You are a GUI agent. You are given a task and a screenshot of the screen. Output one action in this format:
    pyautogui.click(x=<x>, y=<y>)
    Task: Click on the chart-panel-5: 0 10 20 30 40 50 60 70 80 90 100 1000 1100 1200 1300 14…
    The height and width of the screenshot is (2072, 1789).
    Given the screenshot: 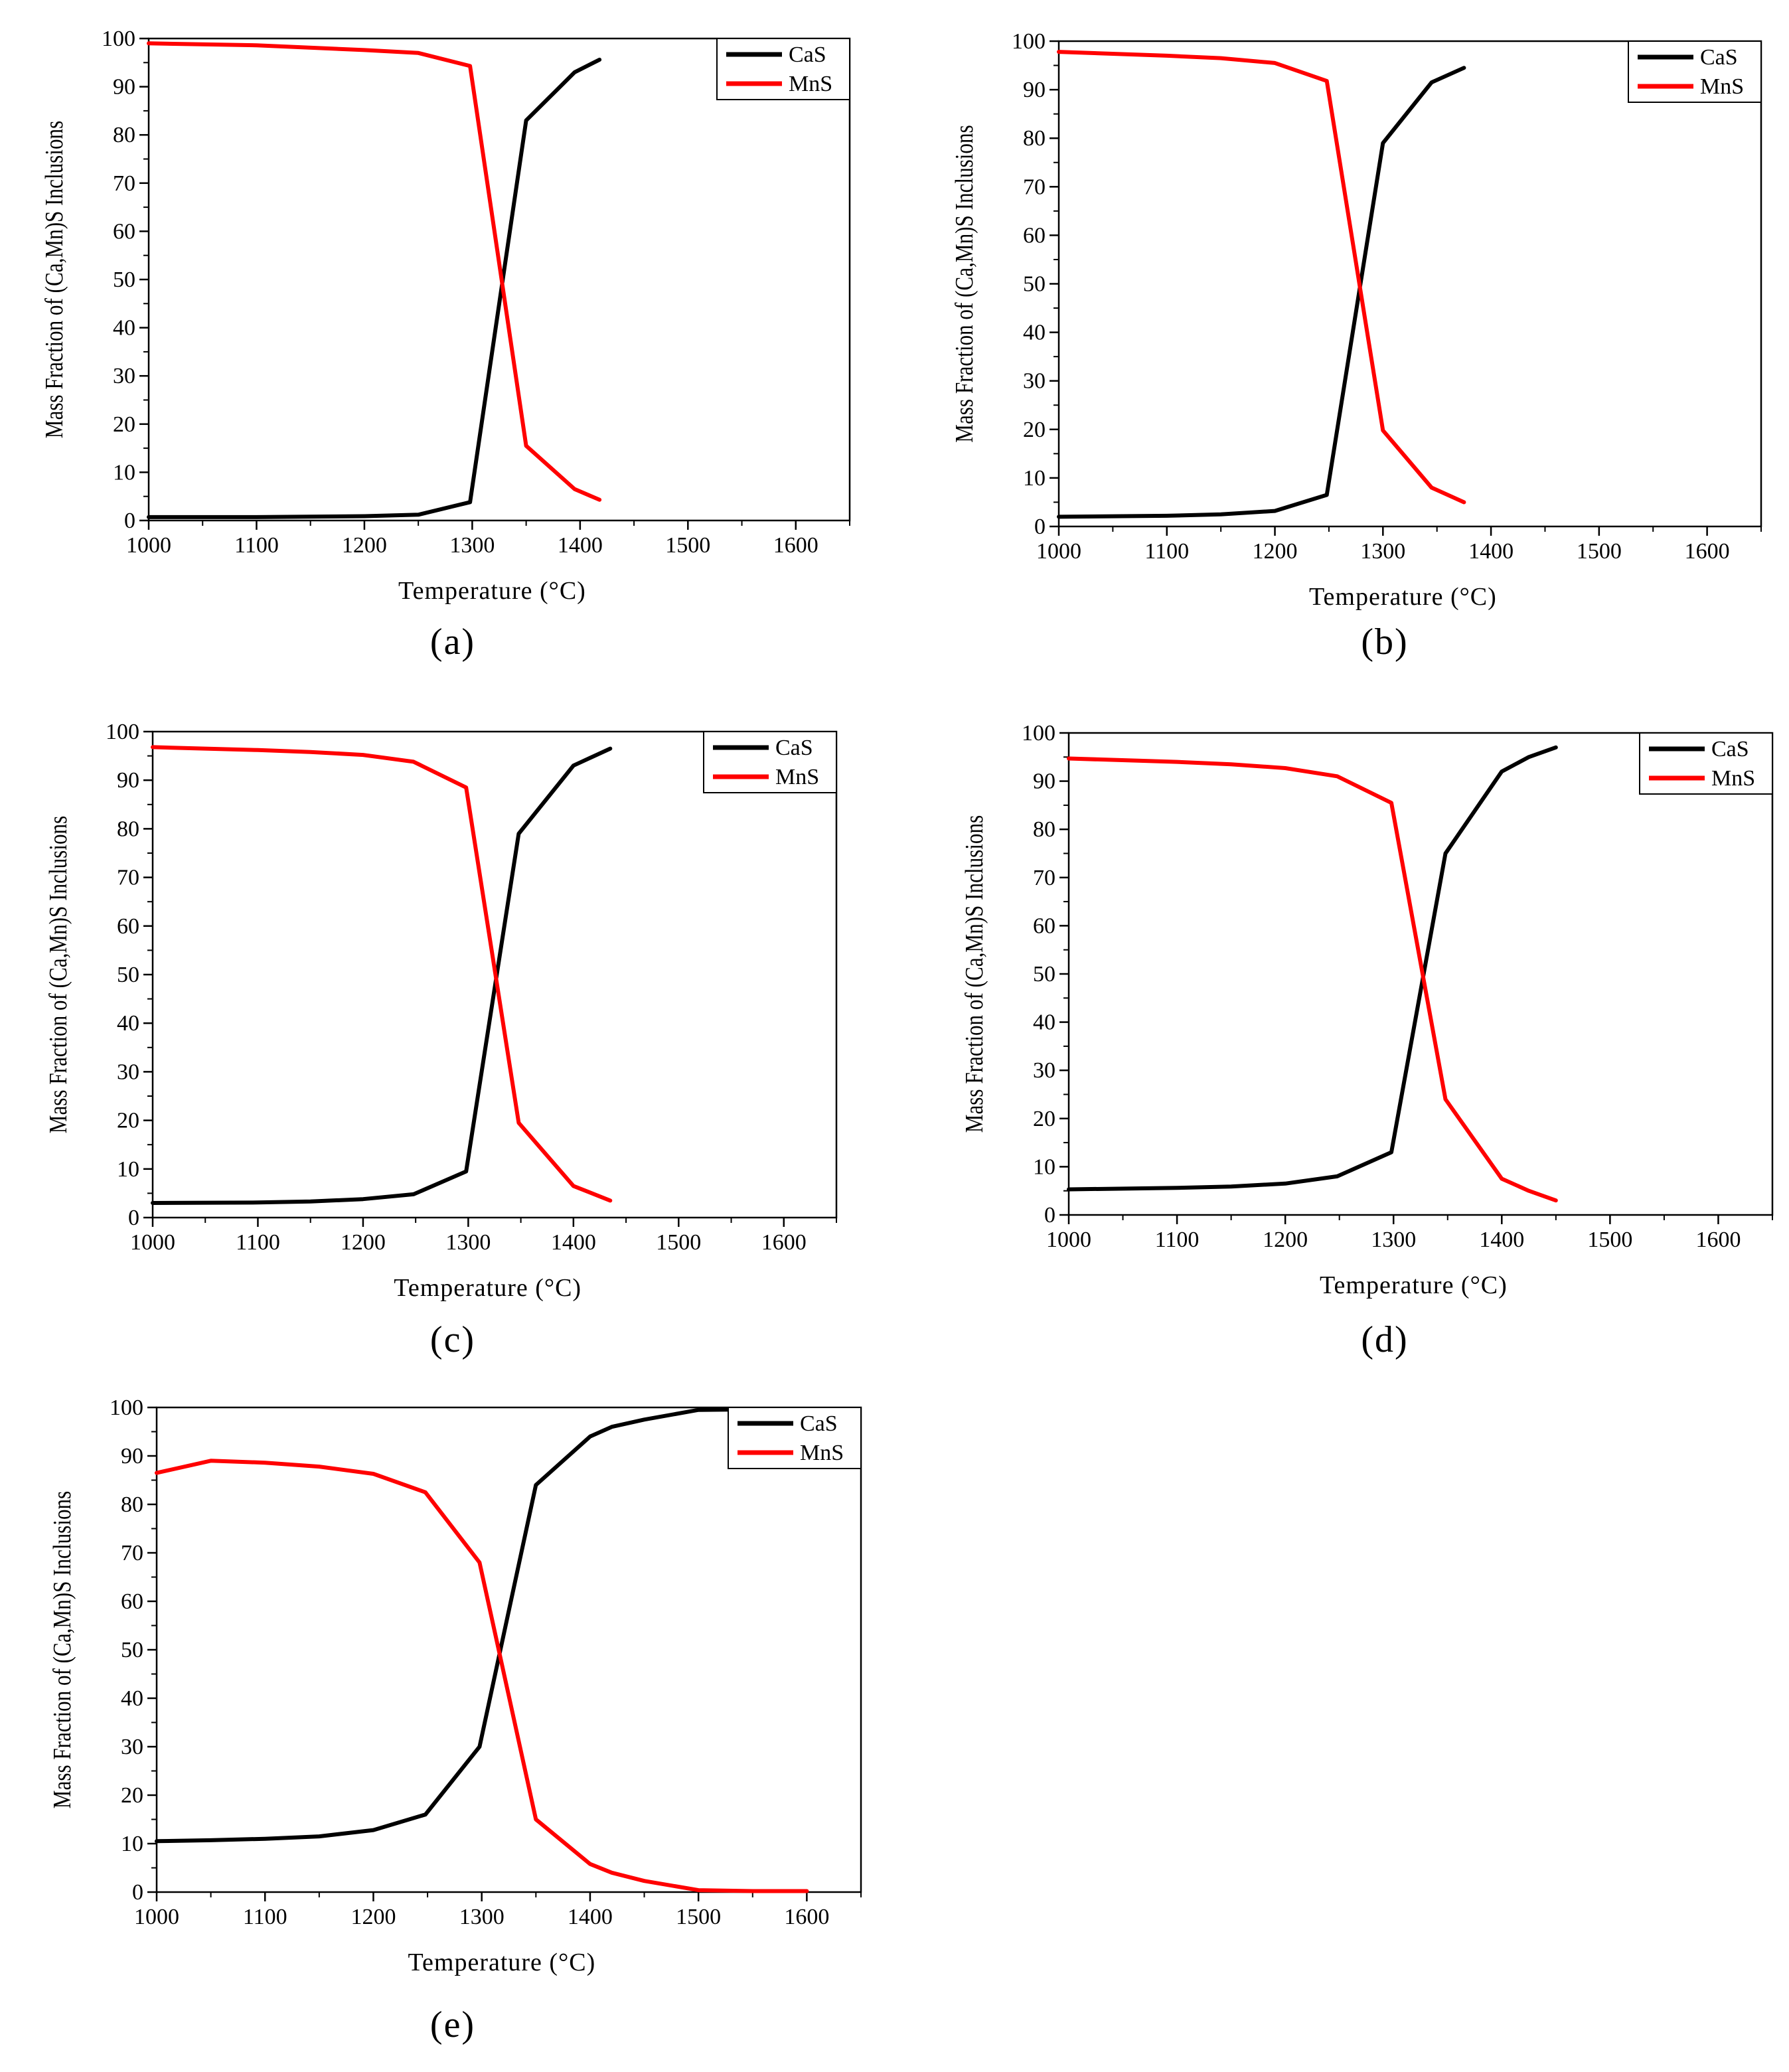 What is the action you would take?
    pyautogui.click(x=455, y=1720)
    